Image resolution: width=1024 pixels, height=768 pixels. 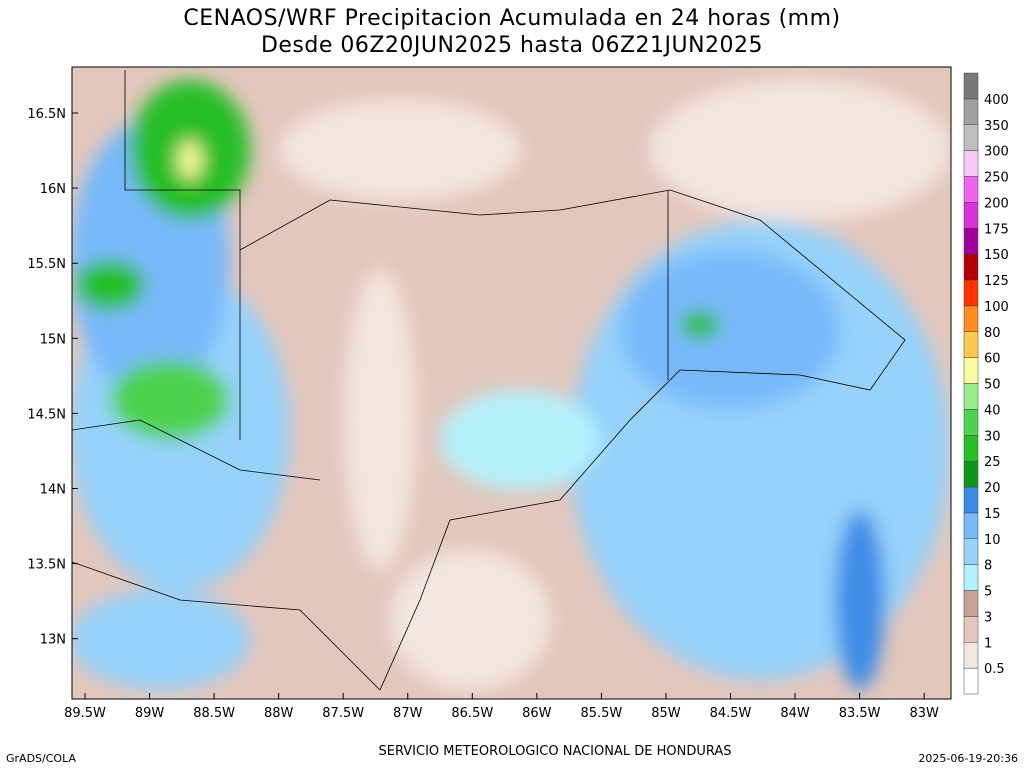 What do you see at coordinates (992, 333) in the screenshot?
I see `colorbar-label: 80` at bounding box center [992, 333].